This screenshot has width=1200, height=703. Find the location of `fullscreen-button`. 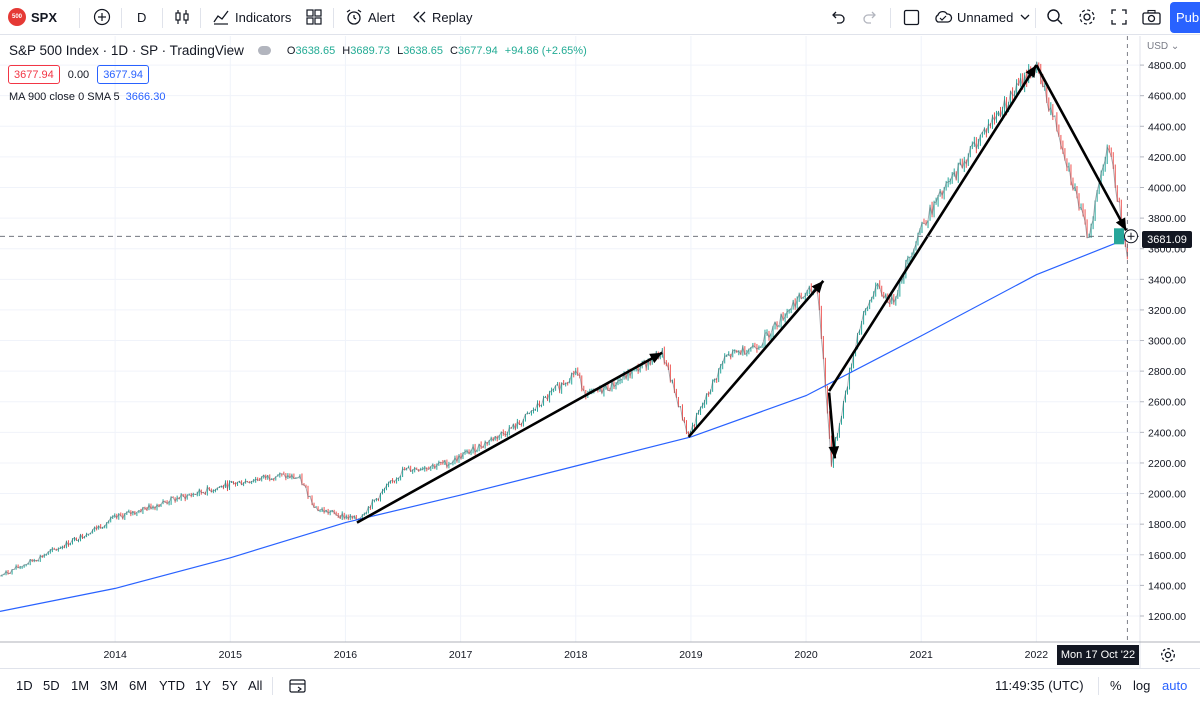

fullscreen-button is located at coordinates (1119, 17).